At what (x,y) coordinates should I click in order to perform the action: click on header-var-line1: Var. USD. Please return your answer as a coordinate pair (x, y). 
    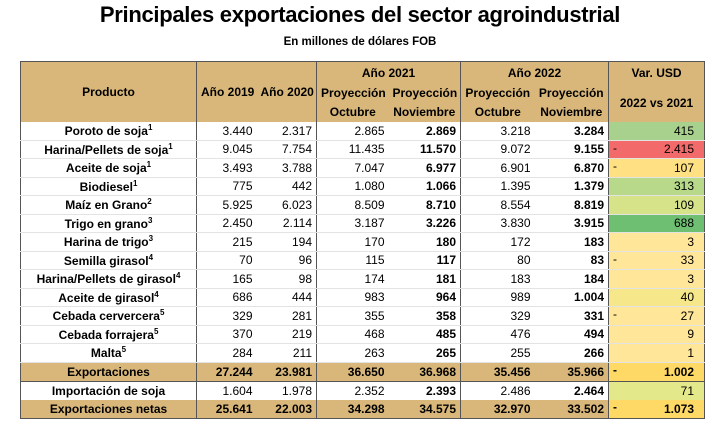
    Looking at the image, I should click on (656, 72).